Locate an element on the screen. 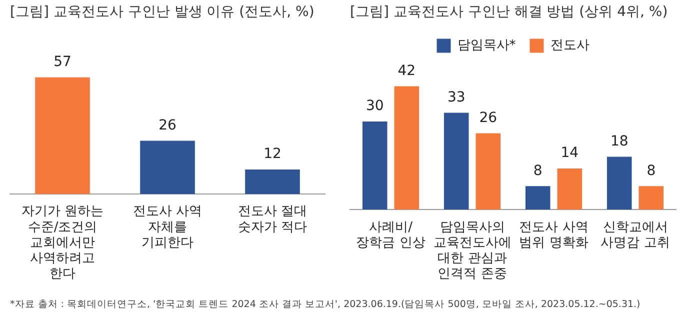  x-tick-label: 신학교에서 사명감 고취 is located at coordinates (635, 235).